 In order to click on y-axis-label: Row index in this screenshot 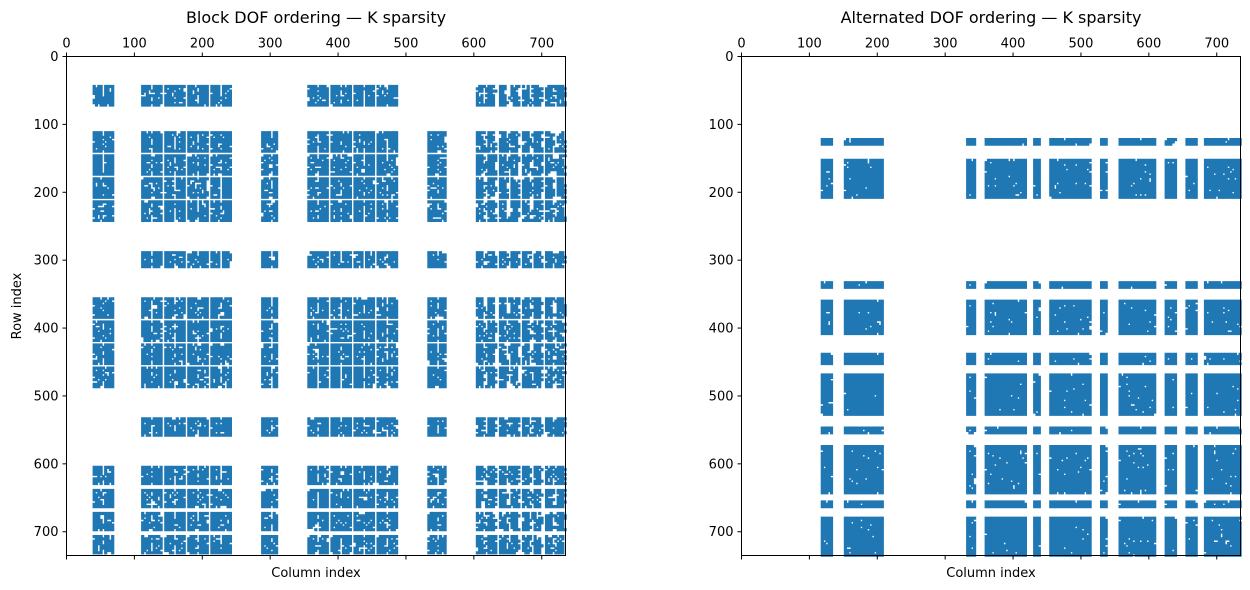, I will do `click(17, 305)`.